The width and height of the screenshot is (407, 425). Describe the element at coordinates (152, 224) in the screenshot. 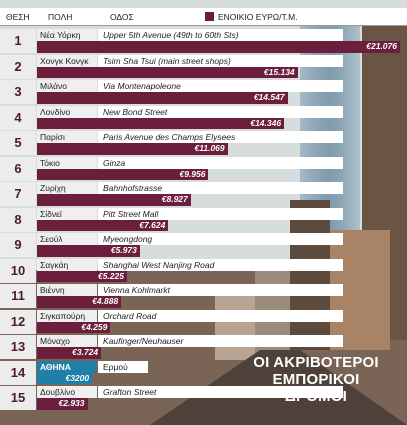

I see `value-label: €7.624` at that location.